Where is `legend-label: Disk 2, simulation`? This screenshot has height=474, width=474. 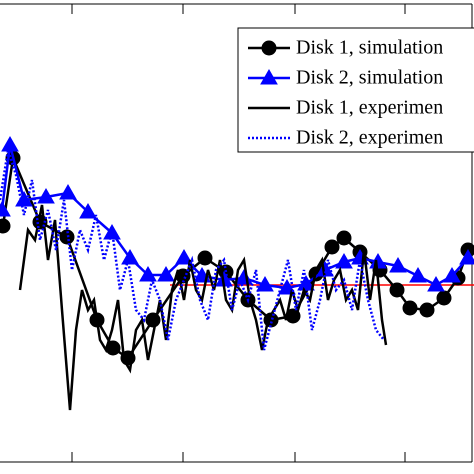
legend-label: Disk 2, simulation is located at coordinates (369, 78).